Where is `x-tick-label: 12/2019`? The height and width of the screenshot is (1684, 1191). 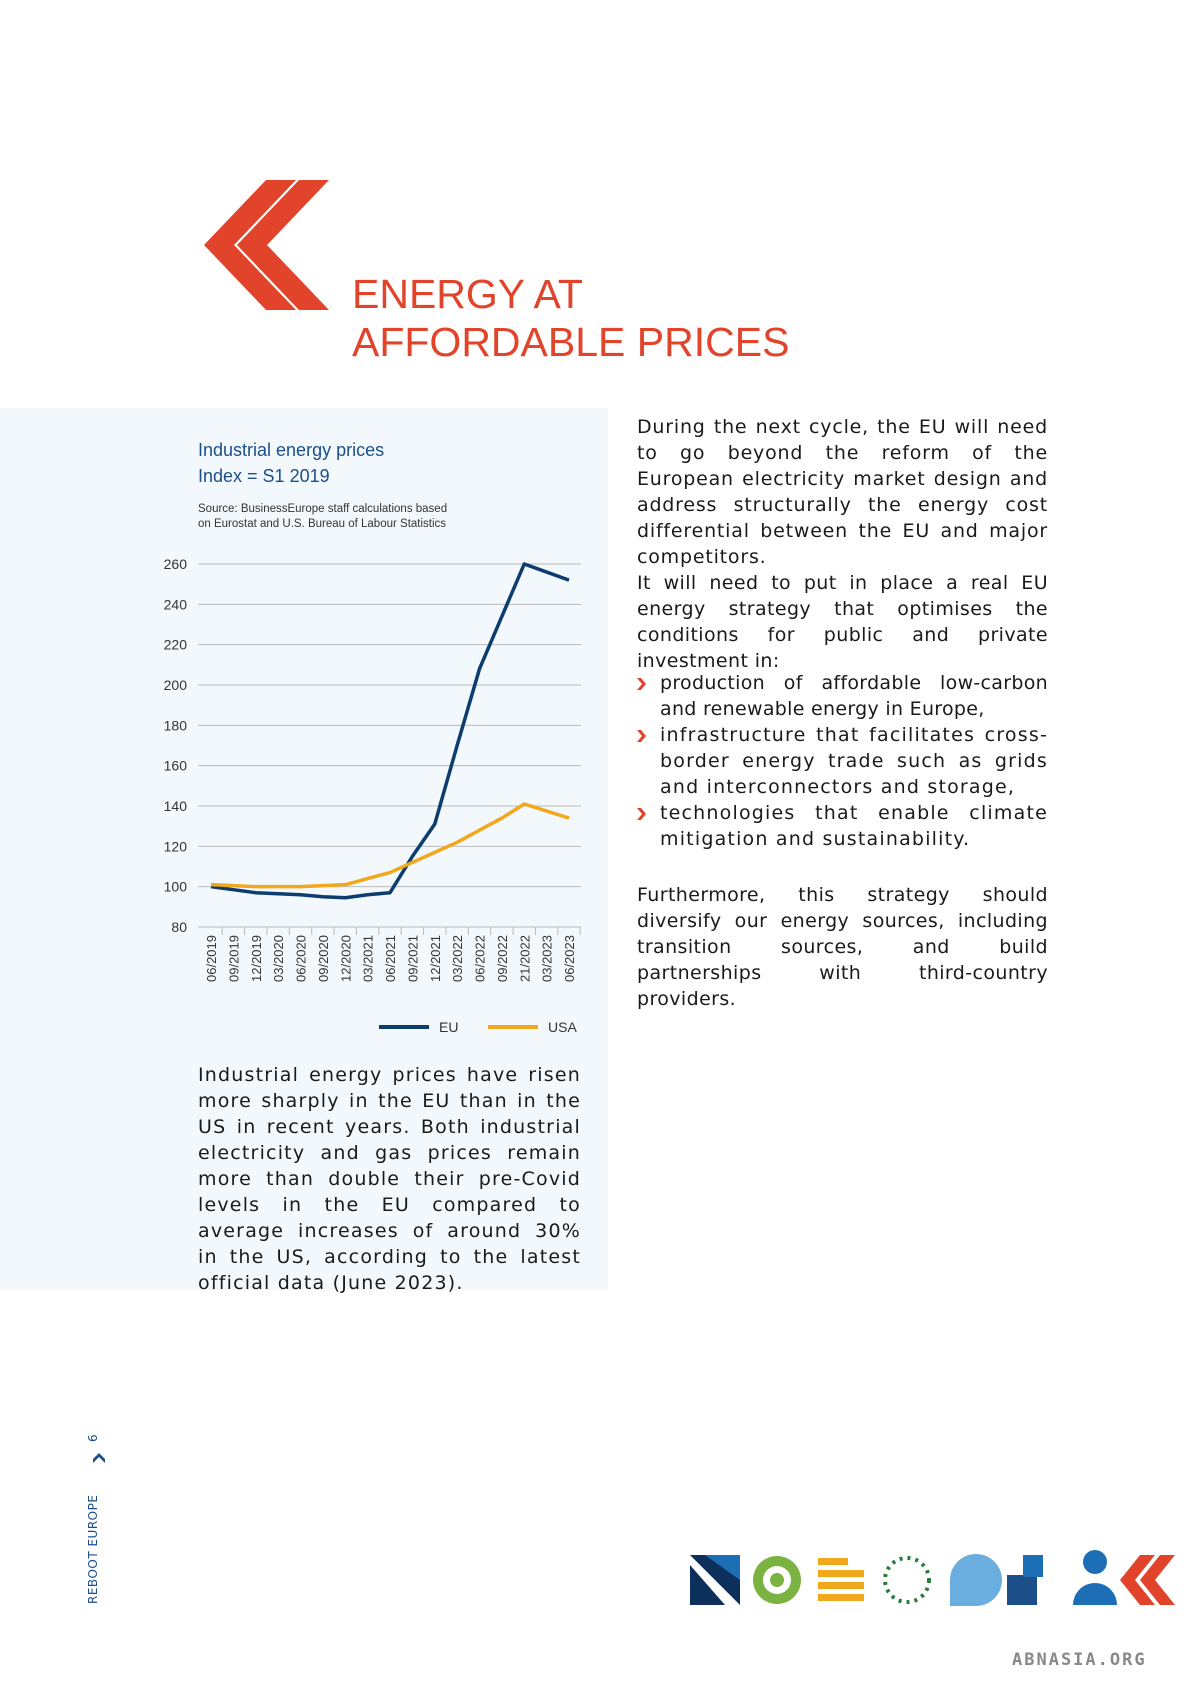 x-tick-label: 12/2019 is located at coordinates (256, 958).